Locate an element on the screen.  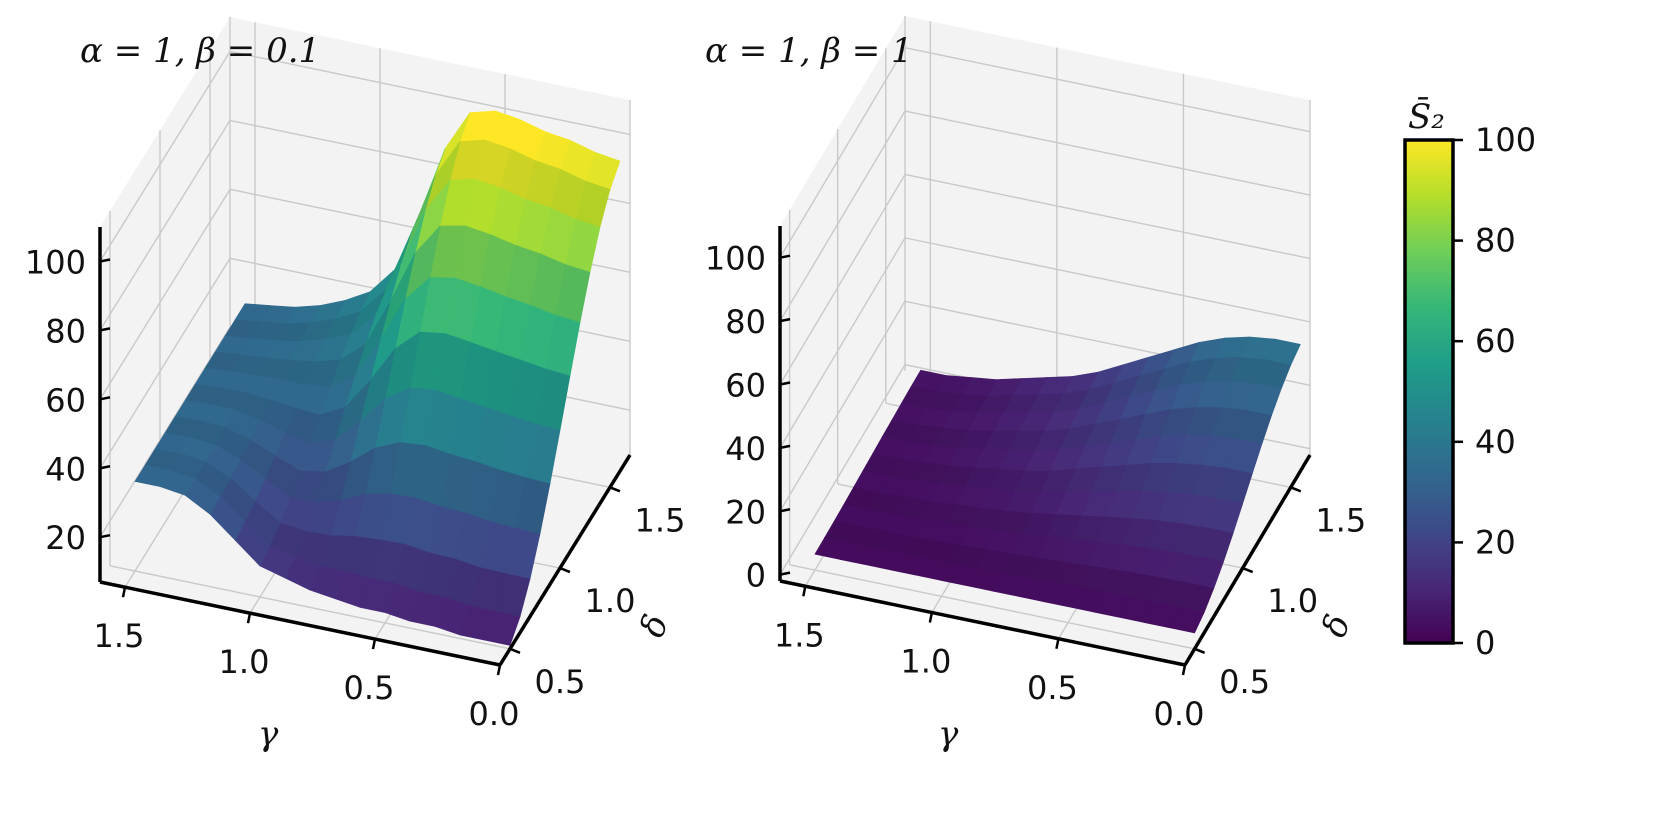
z-tick-label: 0 is located at coordinates (756, 576).